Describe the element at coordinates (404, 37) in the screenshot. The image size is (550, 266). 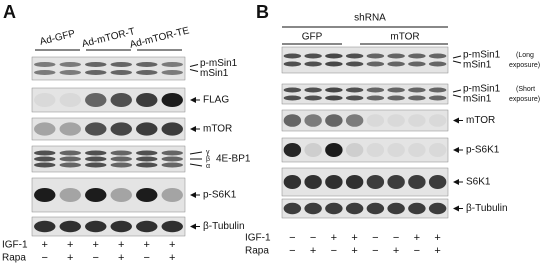
I see `group-label: mTOR` at that location.